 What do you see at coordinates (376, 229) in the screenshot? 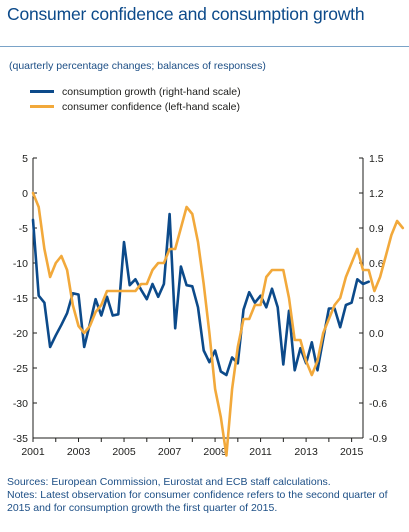
I see `right-axis-tick-label: 0.9` at bounding box center [376, 229].